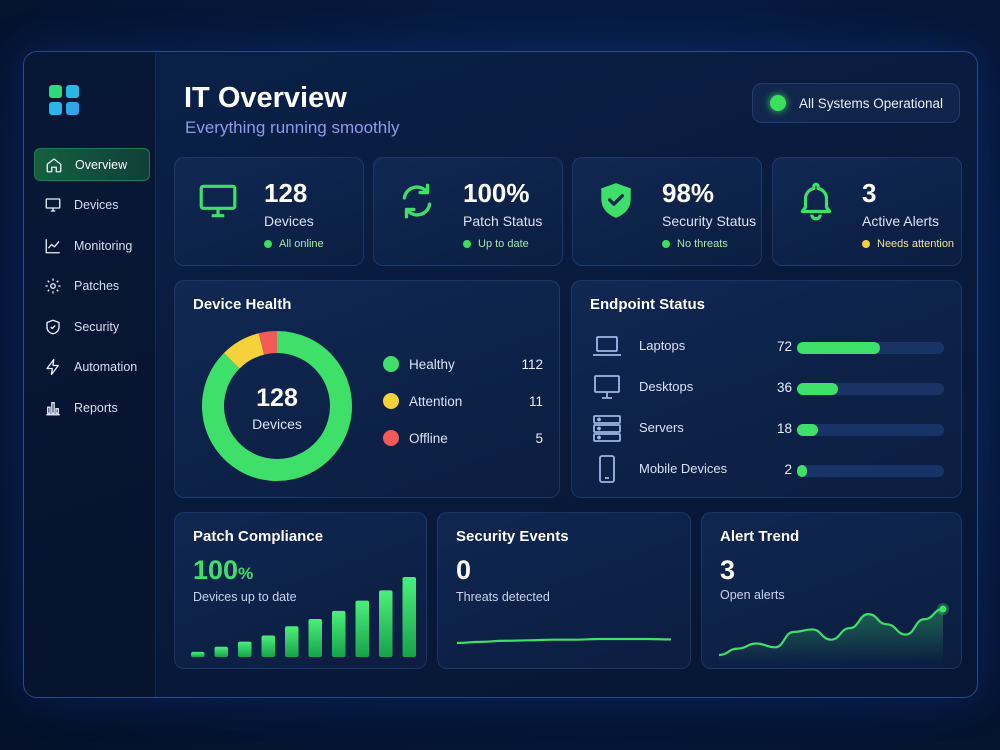  Describe the element at coordinates (53, 286) in the screenshot. I see `gear-icon` at that location.